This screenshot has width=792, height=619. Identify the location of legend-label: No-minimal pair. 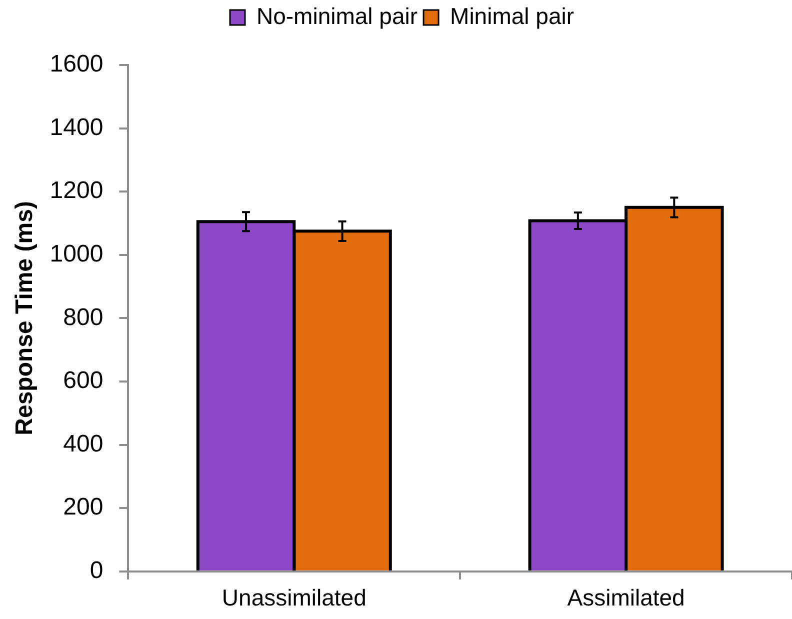
(337, 15).